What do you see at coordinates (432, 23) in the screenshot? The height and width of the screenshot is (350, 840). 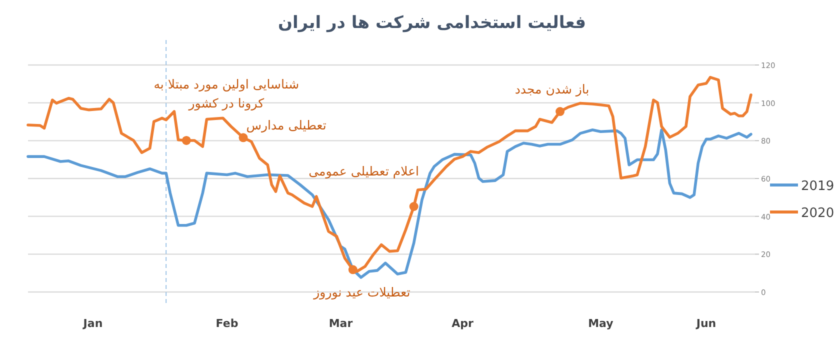 I see `chart-title: فعالیت استخدامی شرکت ها در ایران` at bounding box center [432, 23].